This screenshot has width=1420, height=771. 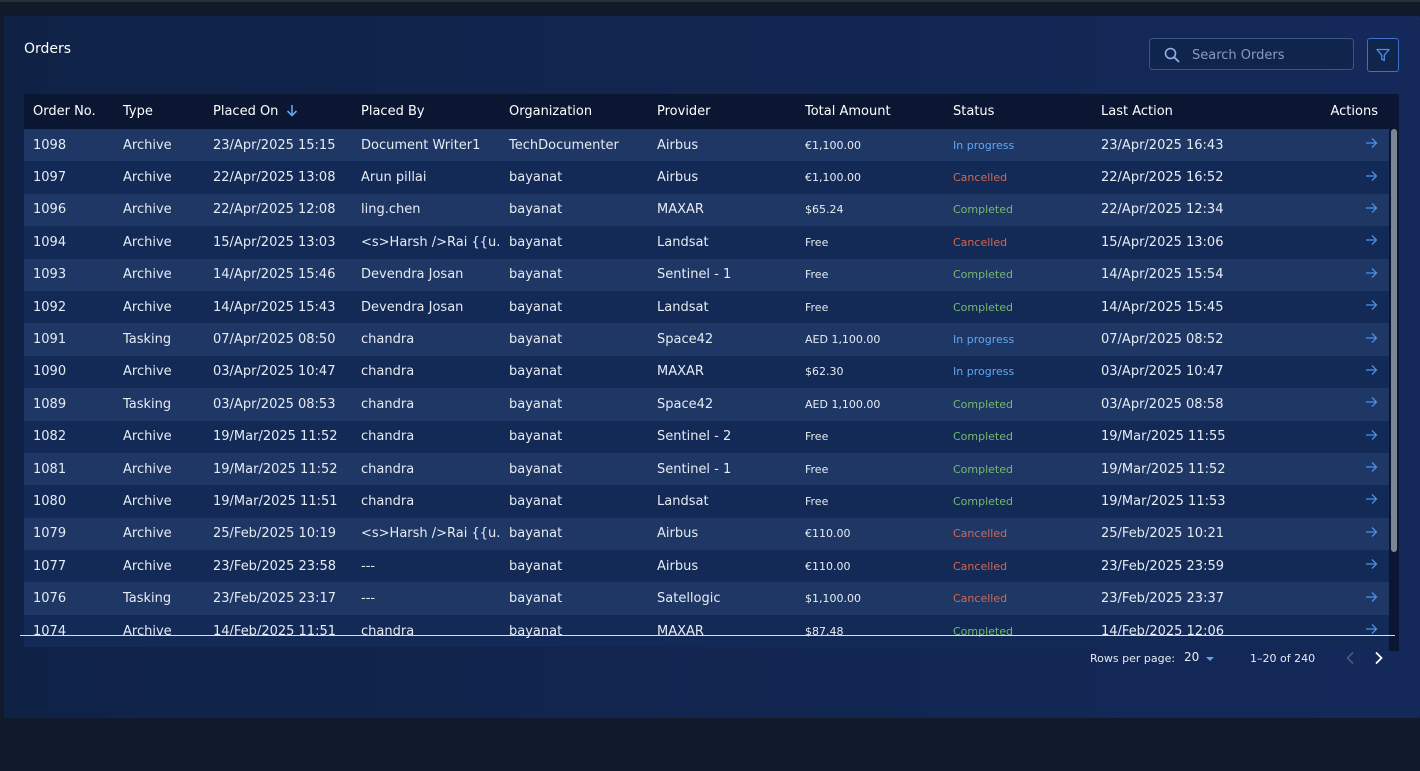 I want to click on provider-cell: MAXAR, so click(x=680, y=372).